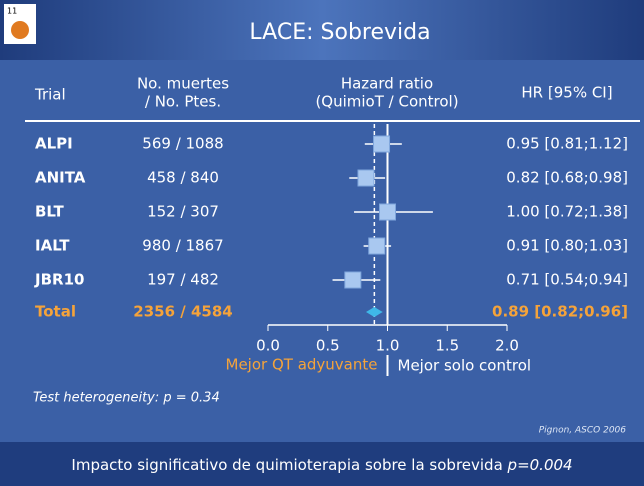 Image resolution: width=644 pixels, height=486 pixels. I want to click on header: (QuimioT / Control), so click(386, 102).